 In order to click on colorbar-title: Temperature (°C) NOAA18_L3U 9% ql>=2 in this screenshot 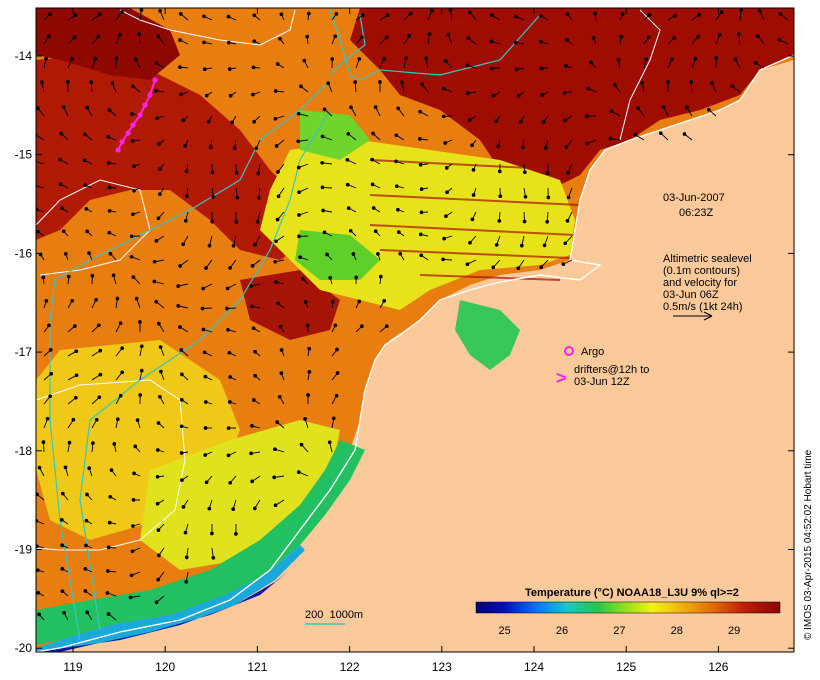, I will do `click(632, 593)`.